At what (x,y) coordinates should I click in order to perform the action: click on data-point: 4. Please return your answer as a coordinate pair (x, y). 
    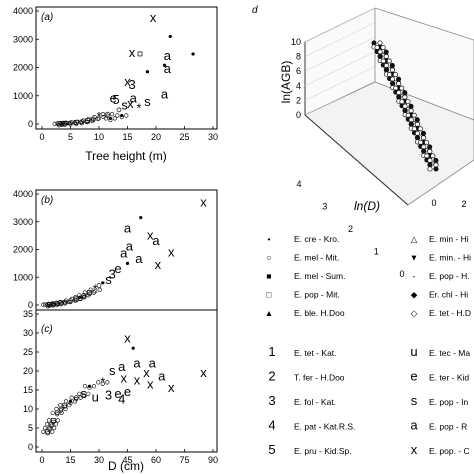
    Looking at the image, I should click on (121, 399).